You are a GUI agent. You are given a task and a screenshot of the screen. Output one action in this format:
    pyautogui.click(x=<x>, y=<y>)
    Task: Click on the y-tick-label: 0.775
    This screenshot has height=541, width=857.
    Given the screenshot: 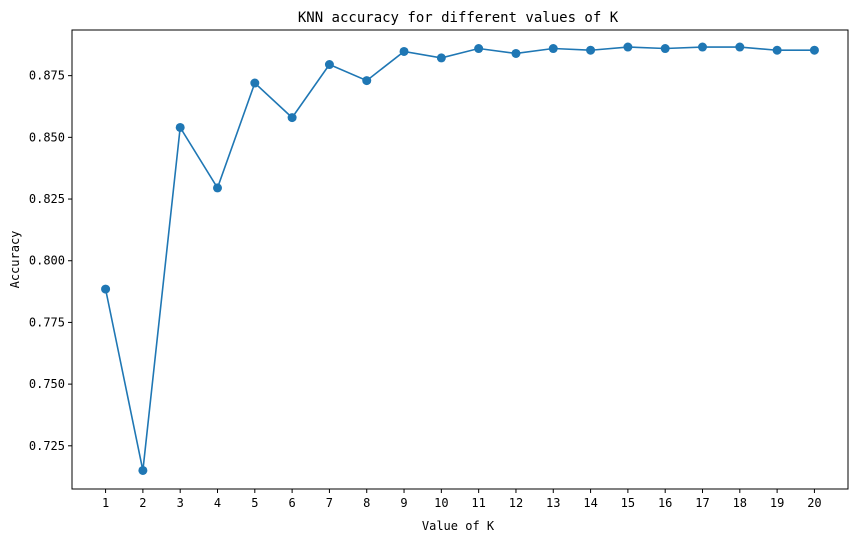 What is the action you would take?
    pyautogui.click(x=47, y=322)
    